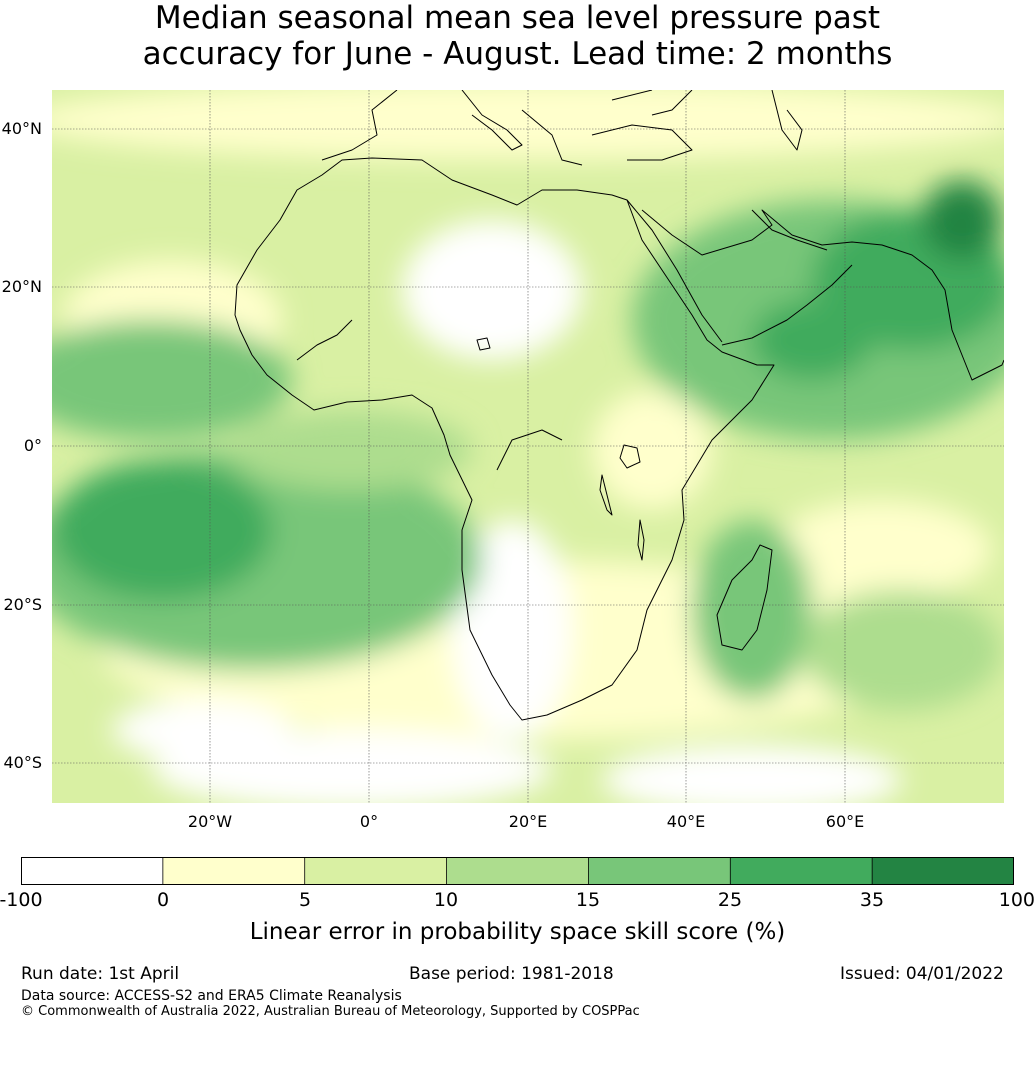 The width and height of the screenshot is (1035, 1065). I want to click on lon-label-60e: 60°E, so click(845, 821).